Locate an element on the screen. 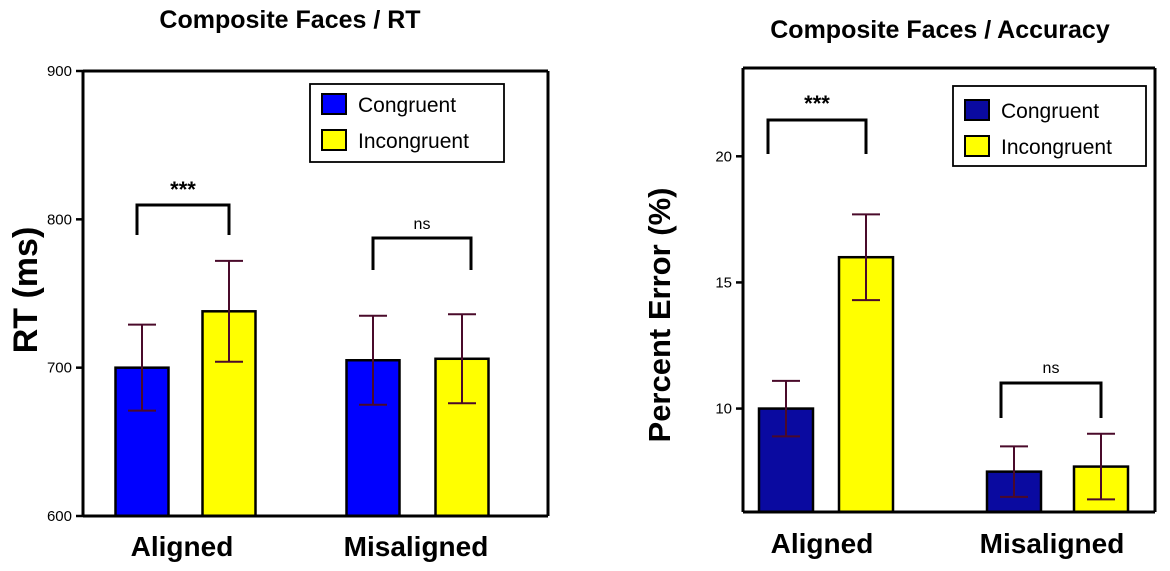 This screenshot has height=571, width=1170. rt-y-tick-label: 800 is located at coordinates (59, 219).